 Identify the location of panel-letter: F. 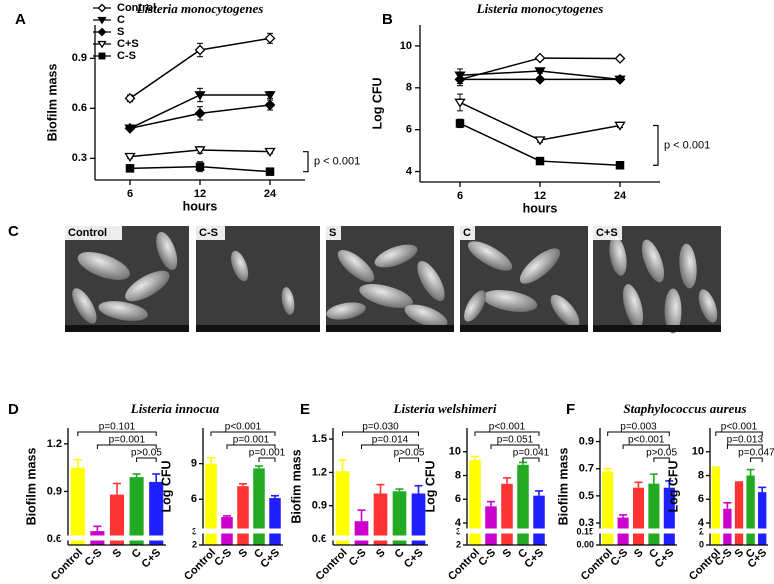
(570, 409).